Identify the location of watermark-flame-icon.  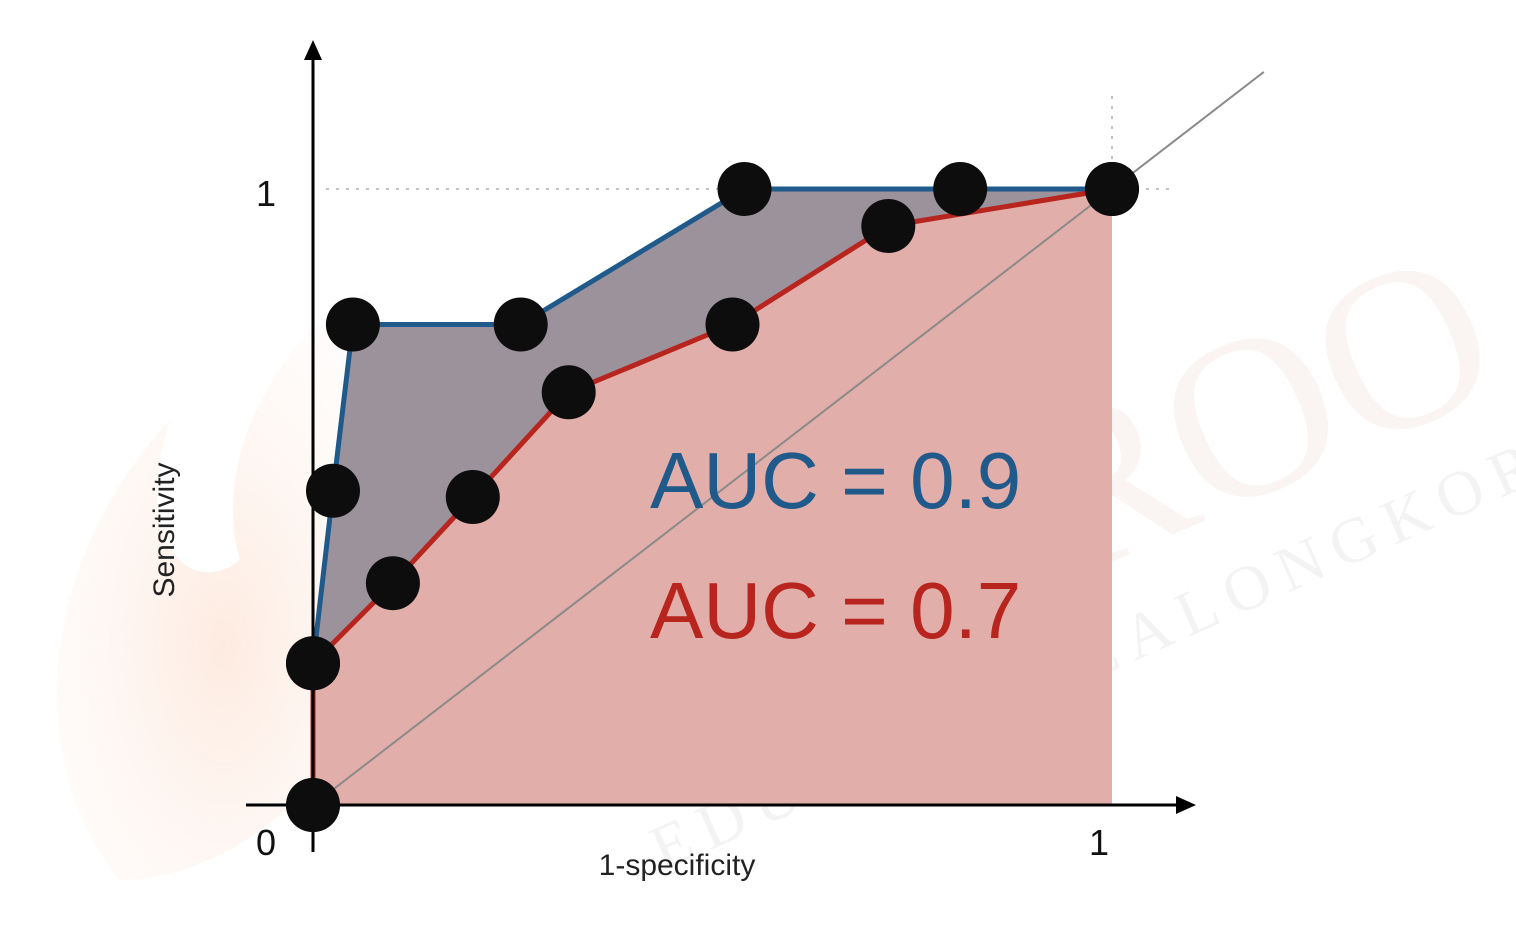
(223, 585).